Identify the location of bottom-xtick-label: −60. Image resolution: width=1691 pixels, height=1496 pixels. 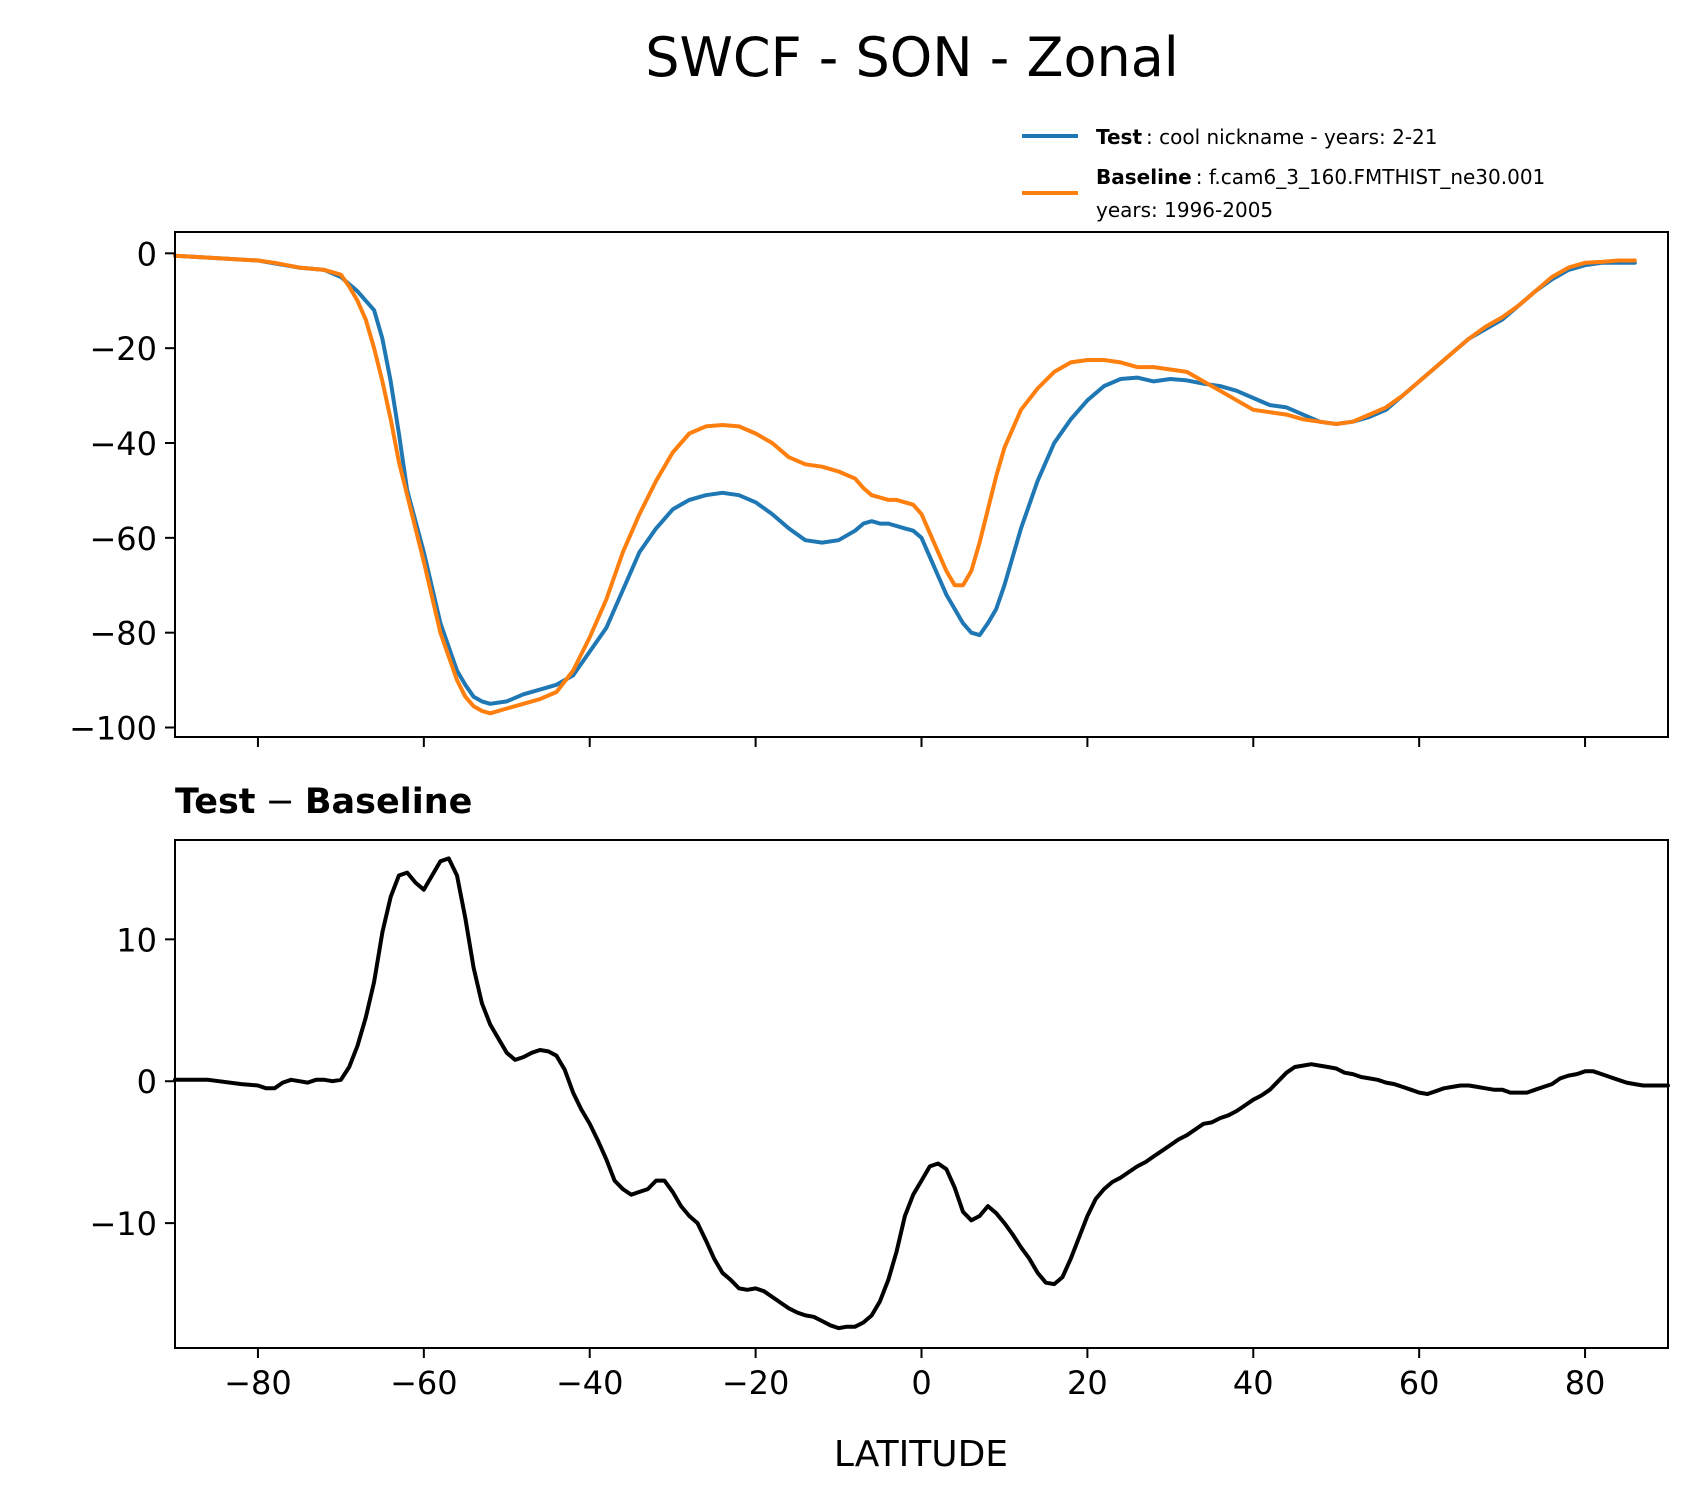
(424, 1383).